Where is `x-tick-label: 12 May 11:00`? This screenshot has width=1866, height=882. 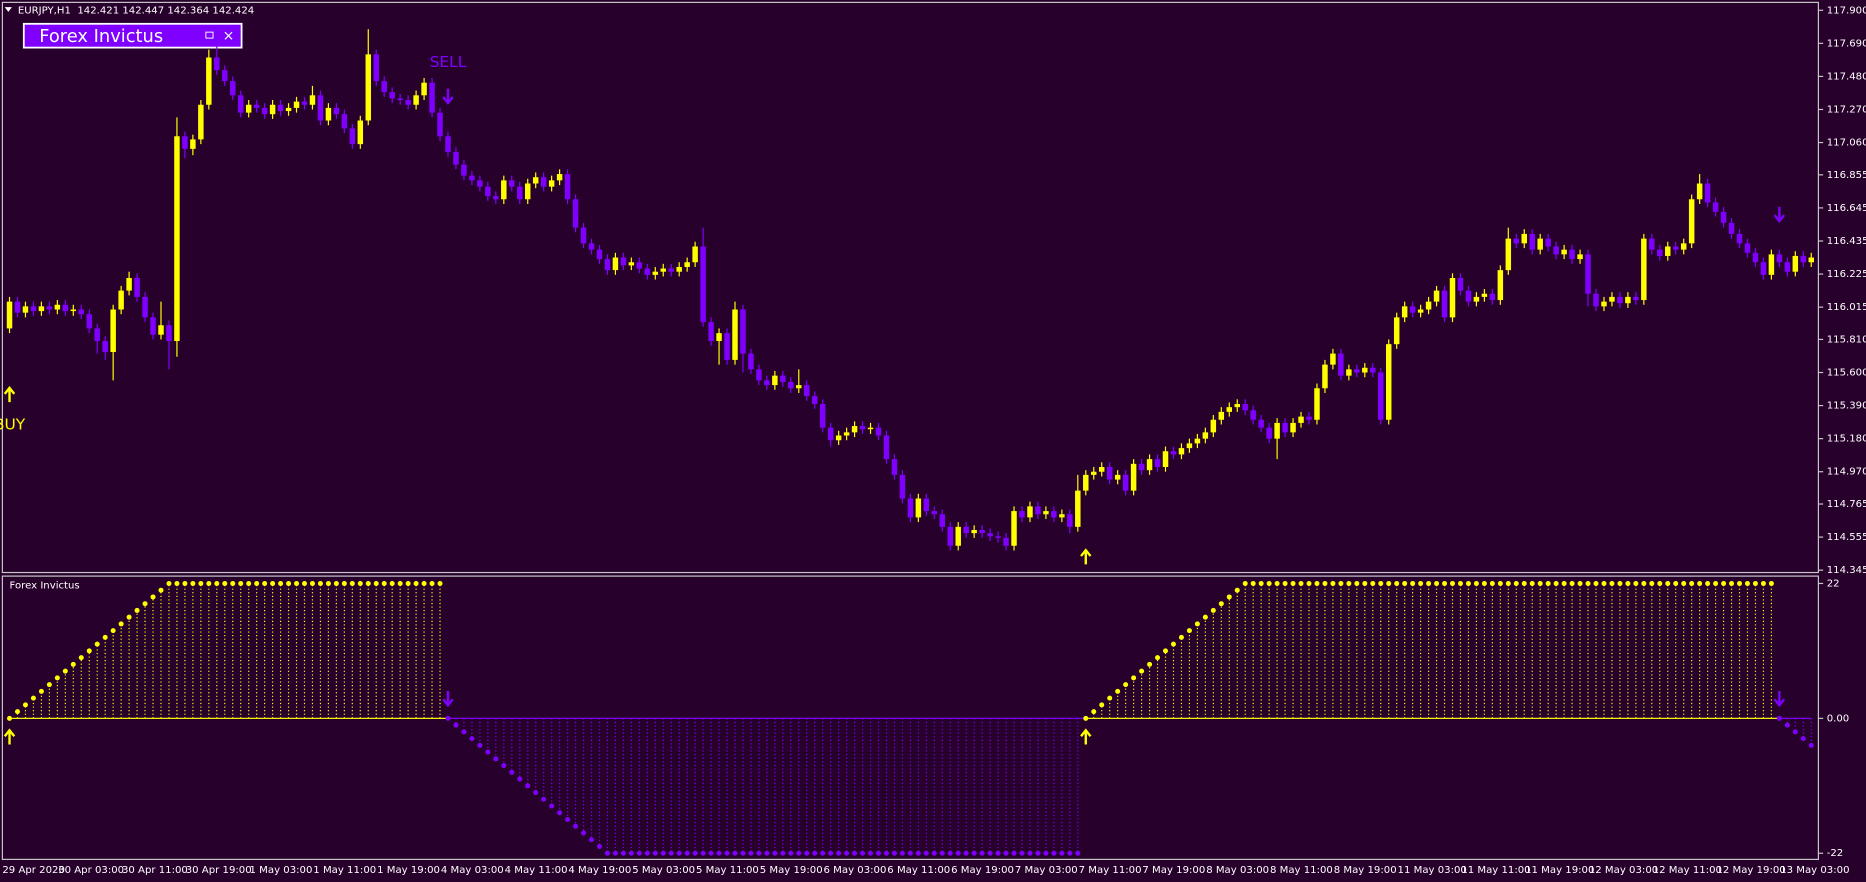 x-tick-label: 12 May 11:00 is located at coordinates (1687, 870).